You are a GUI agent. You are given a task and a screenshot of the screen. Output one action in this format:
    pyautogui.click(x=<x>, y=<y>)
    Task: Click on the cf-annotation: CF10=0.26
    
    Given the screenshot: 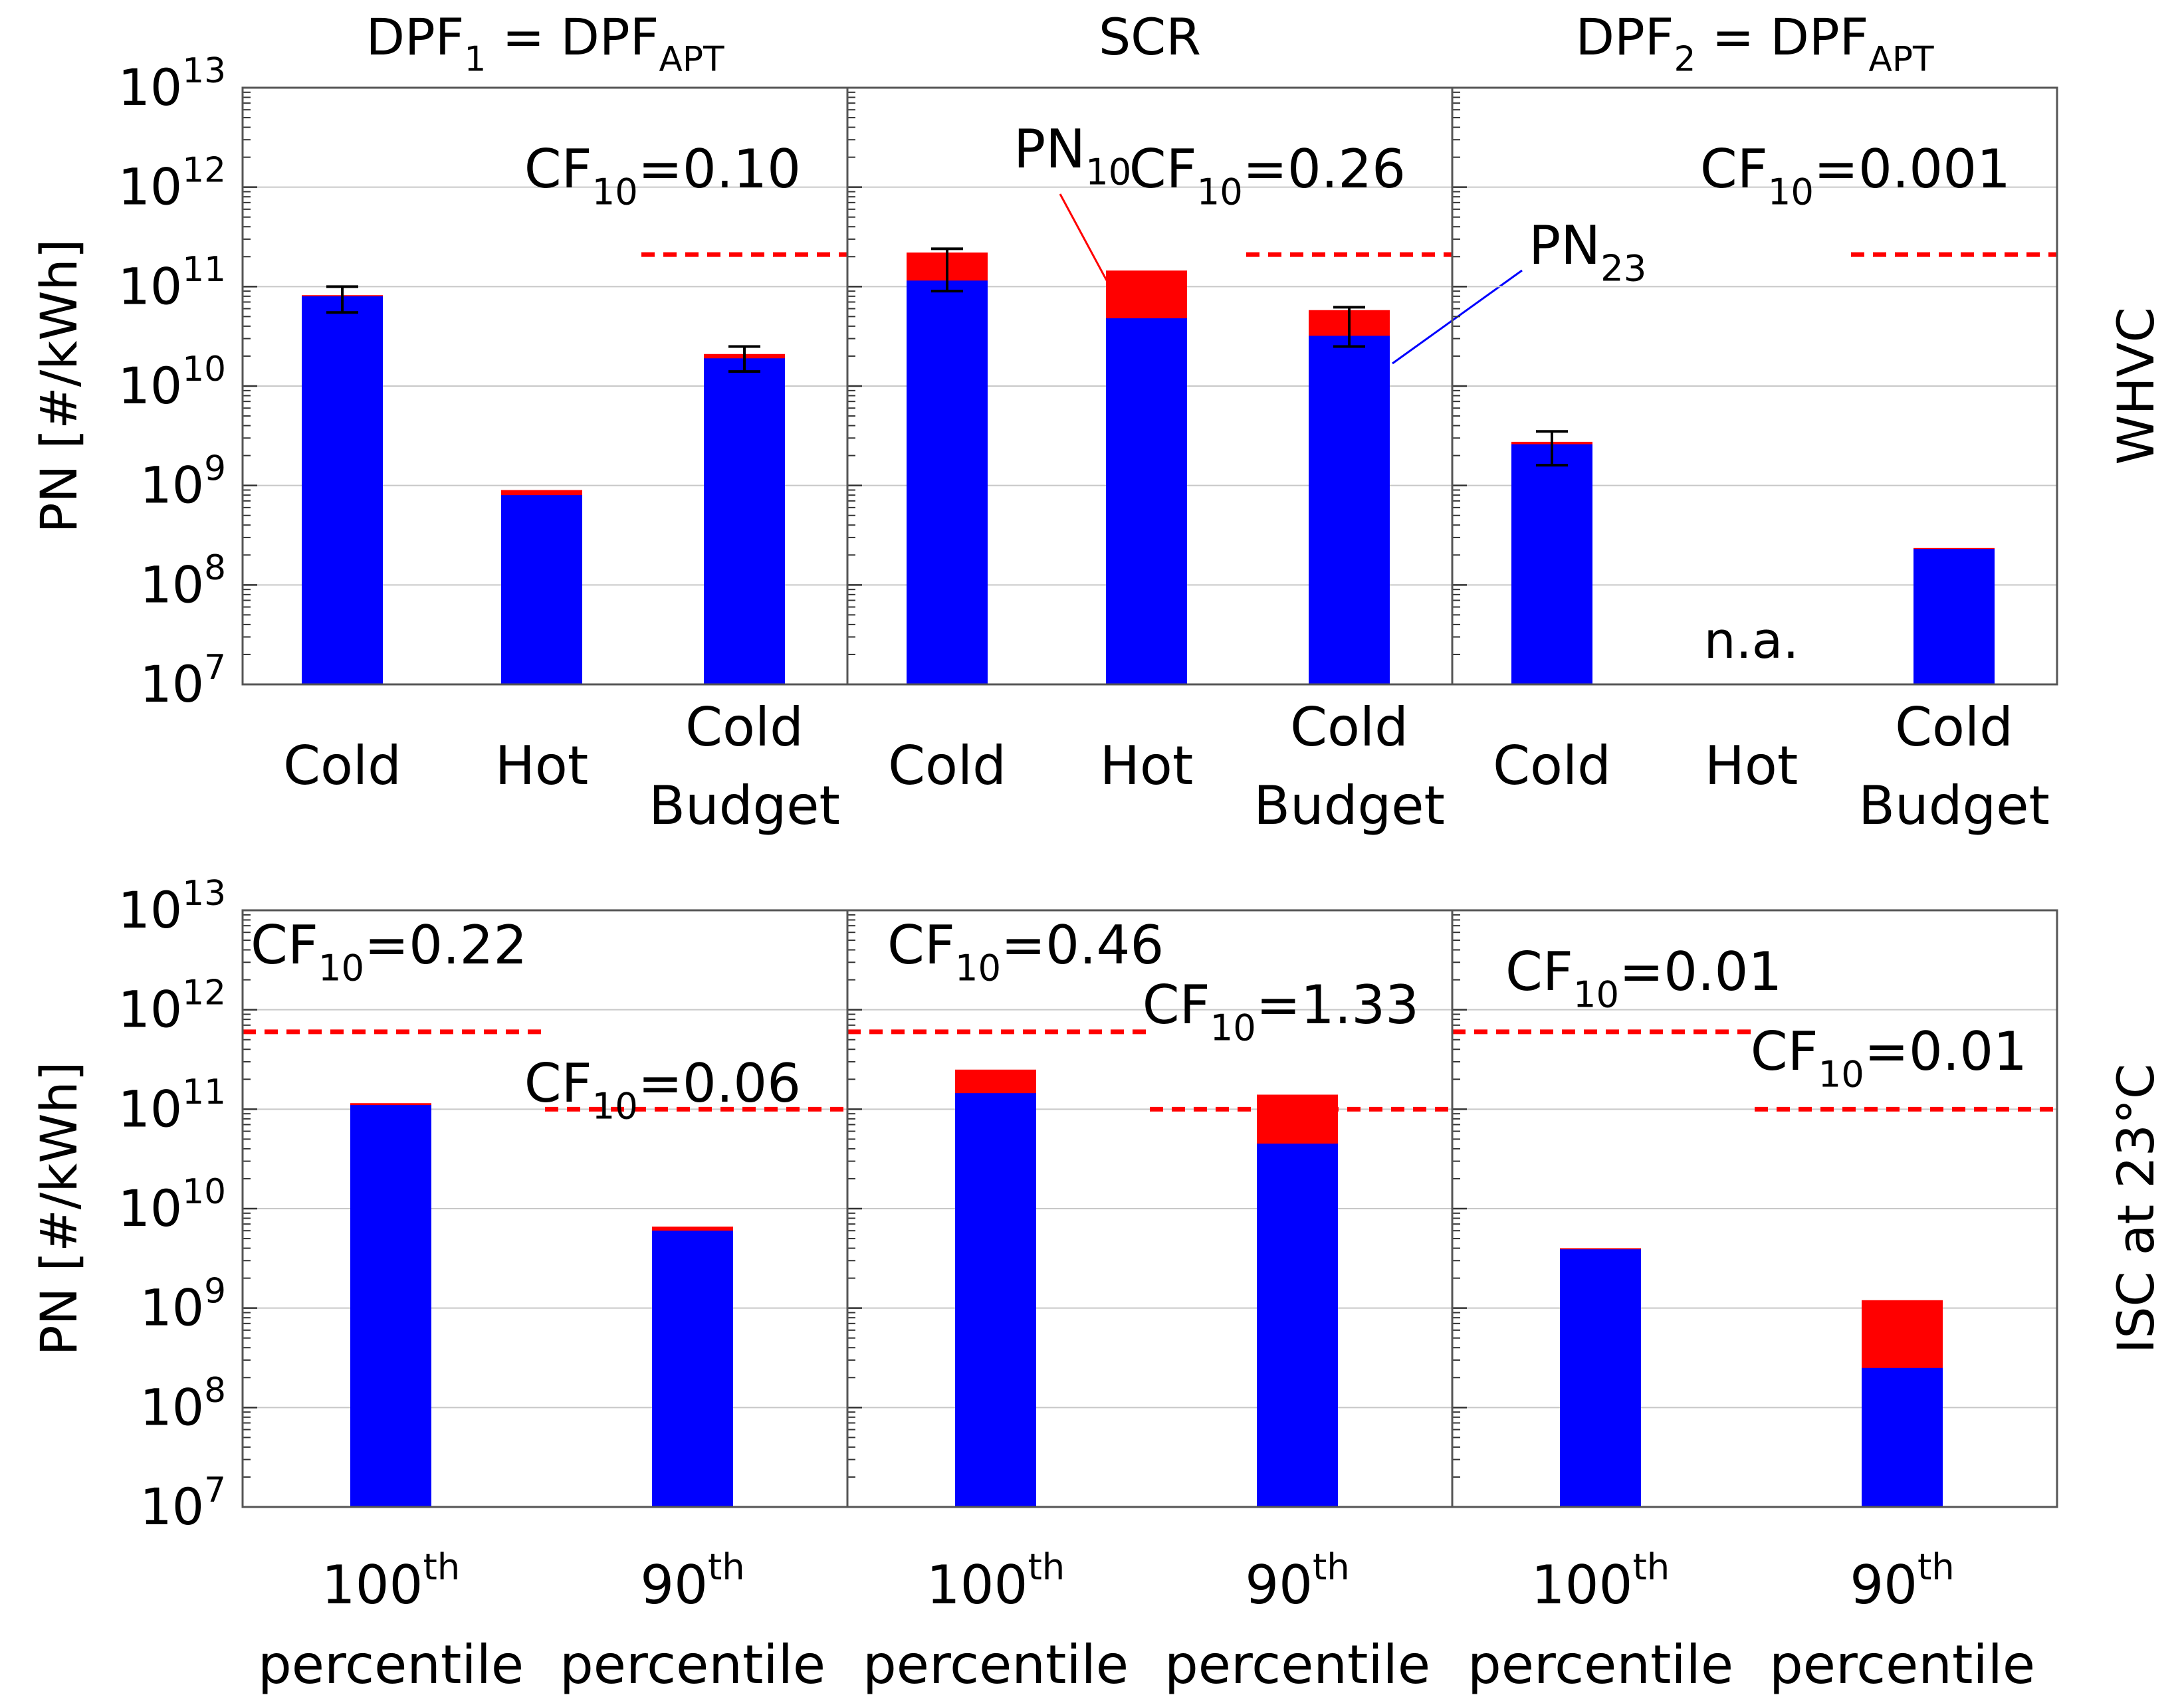 What is the action you would take?
    pyautogui.click(x=1267, y=175)
    